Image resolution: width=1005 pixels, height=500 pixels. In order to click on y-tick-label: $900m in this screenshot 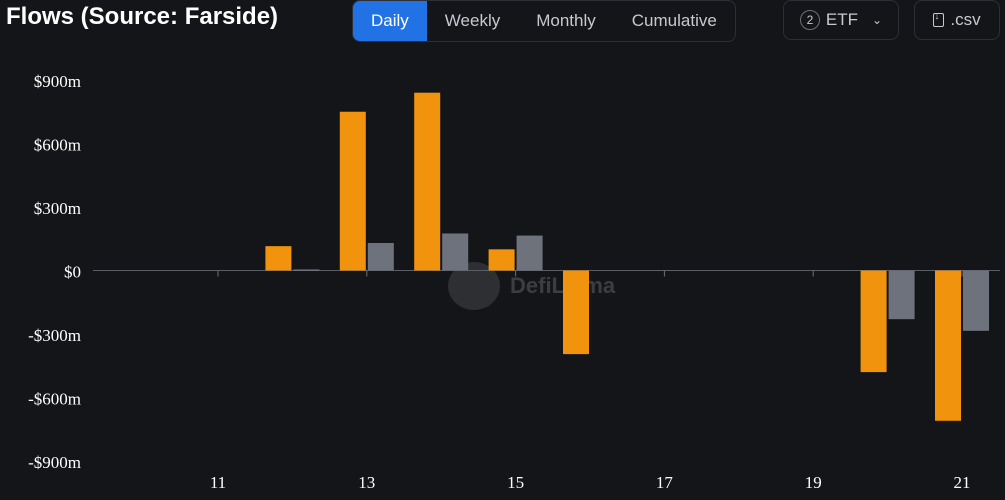, I will do `click(57, 81)`.